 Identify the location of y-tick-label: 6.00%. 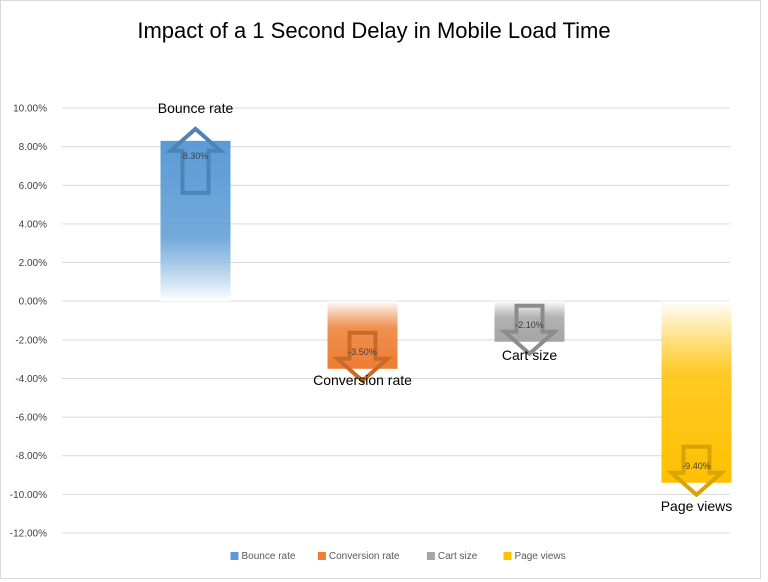
(33, 186).